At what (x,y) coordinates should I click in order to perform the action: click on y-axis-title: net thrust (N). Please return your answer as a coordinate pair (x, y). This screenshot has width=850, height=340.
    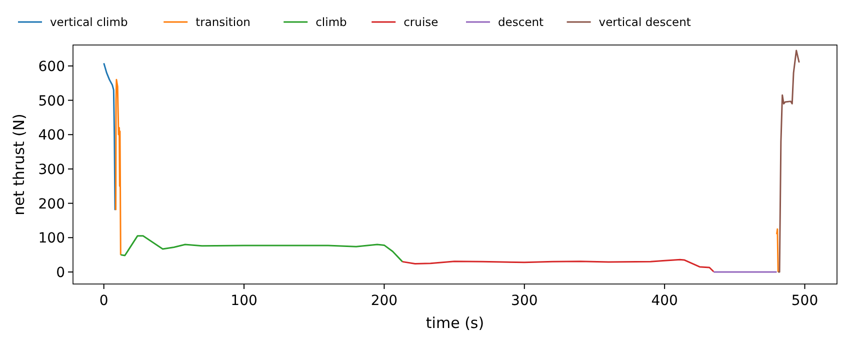
    Looking at the image, I should click on (19, 165).